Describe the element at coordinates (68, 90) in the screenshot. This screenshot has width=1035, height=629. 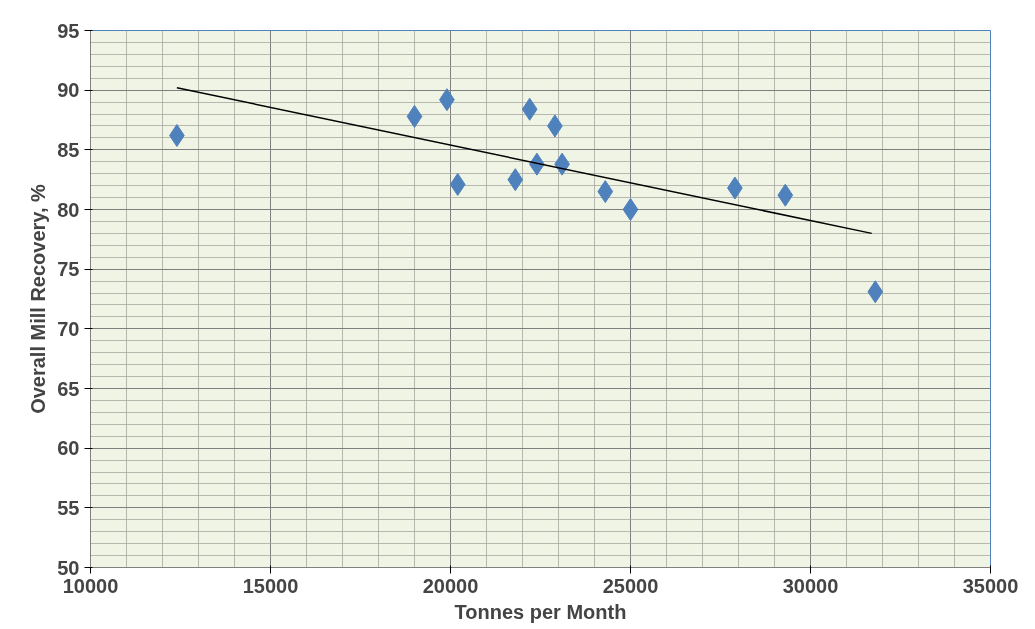
I see `y-tick-label: 90` at that location.